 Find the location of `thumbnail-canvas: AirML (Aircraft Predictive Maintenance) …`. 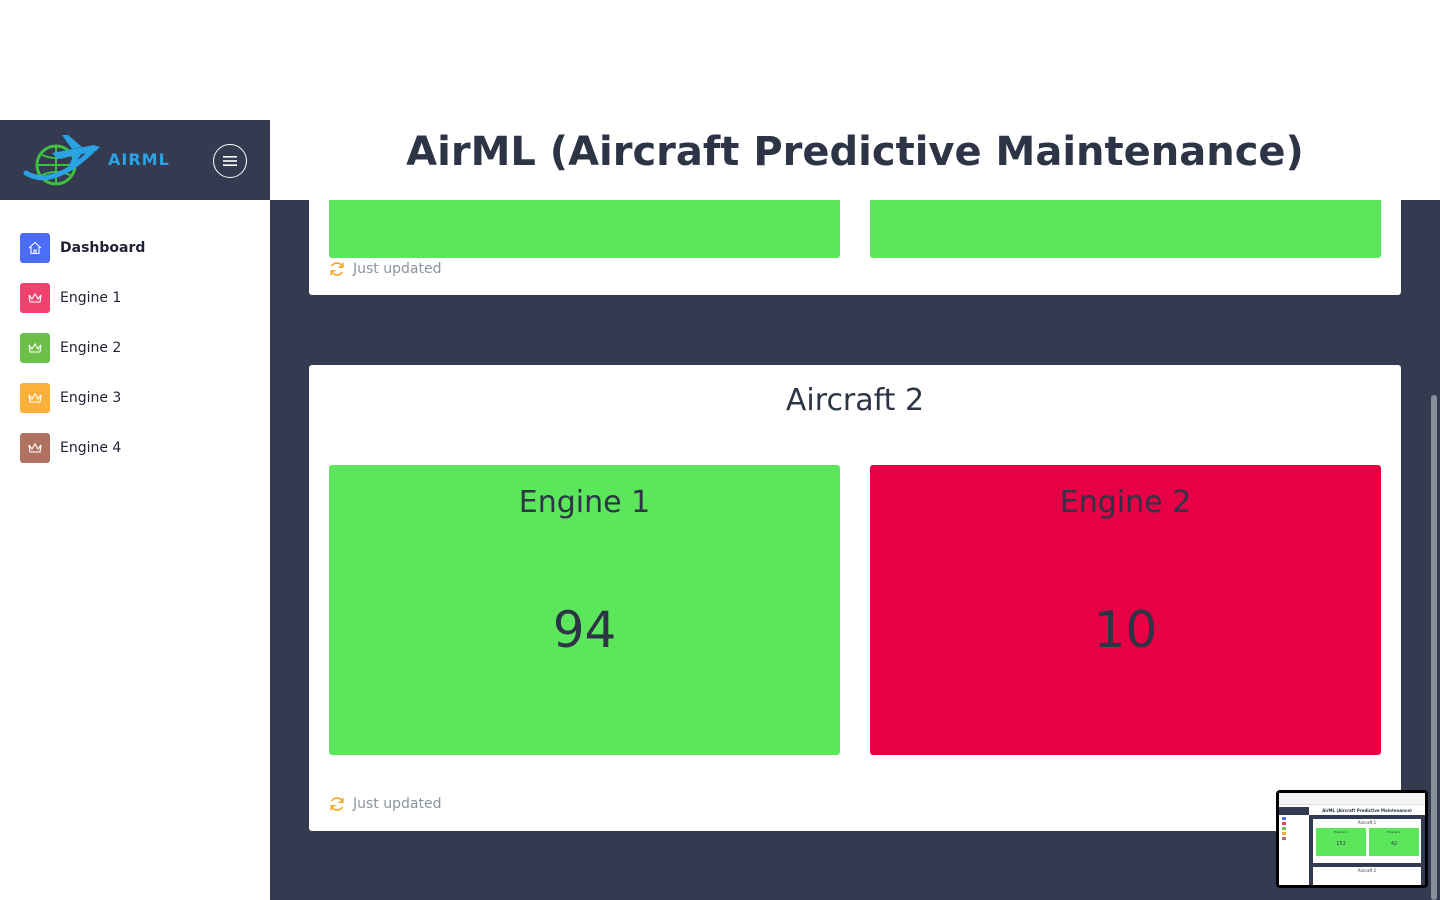

thumbnail-canvas: AirML (Aircraft Predictive Maintenance) … is located at coordinates (1352, 839).